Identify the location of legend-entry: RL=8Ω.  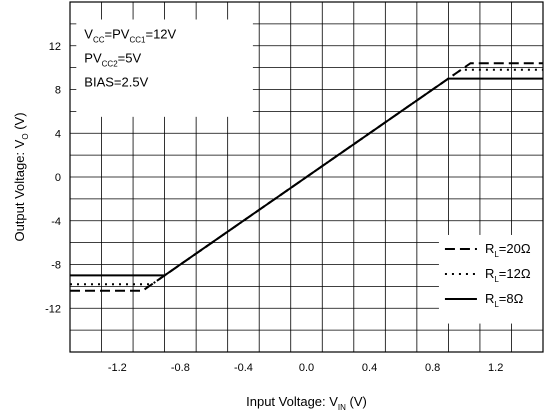
(504, 300).